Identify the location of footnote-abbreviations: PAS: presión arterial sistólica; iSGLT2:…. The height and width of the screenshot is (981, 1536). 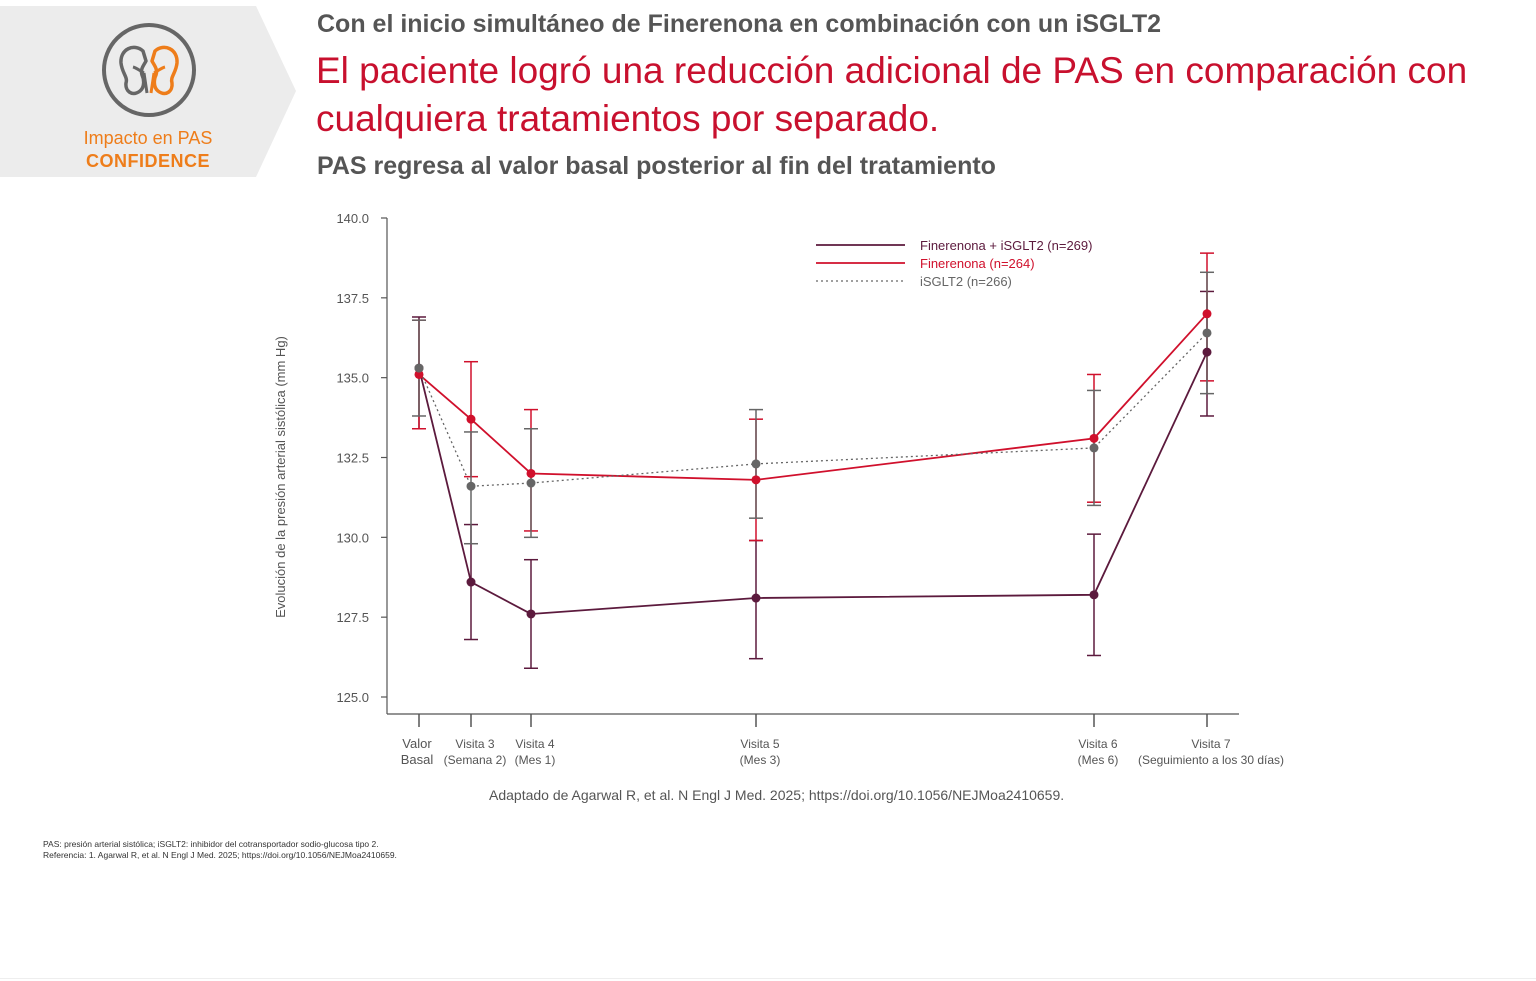
(211, 844).